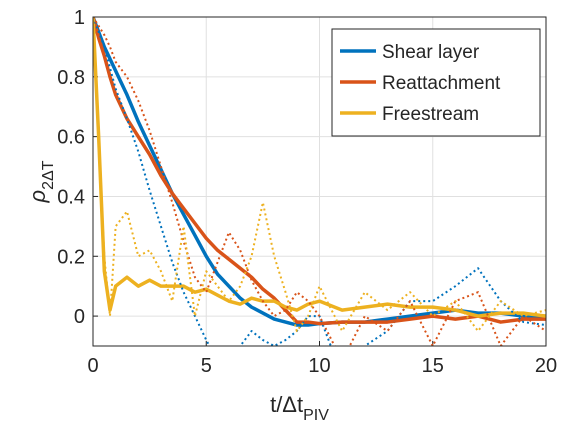 This screenshot has height=439, width=570. Describe the element at coordinates (430, 114) in the screenshot. I see `legend-label: Freestream` at that location.